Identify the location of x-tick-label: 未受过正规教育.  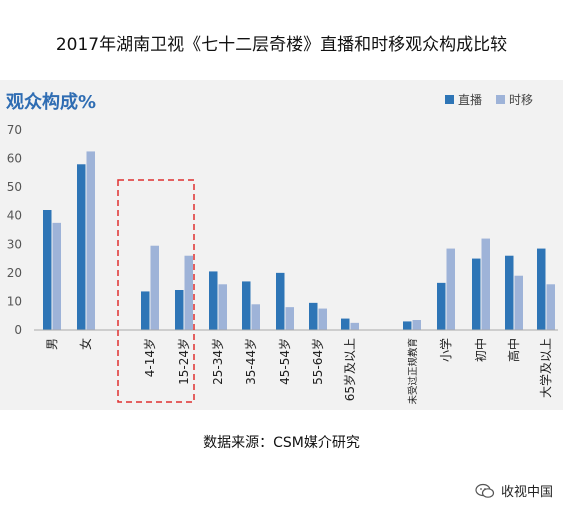
(413, 371).